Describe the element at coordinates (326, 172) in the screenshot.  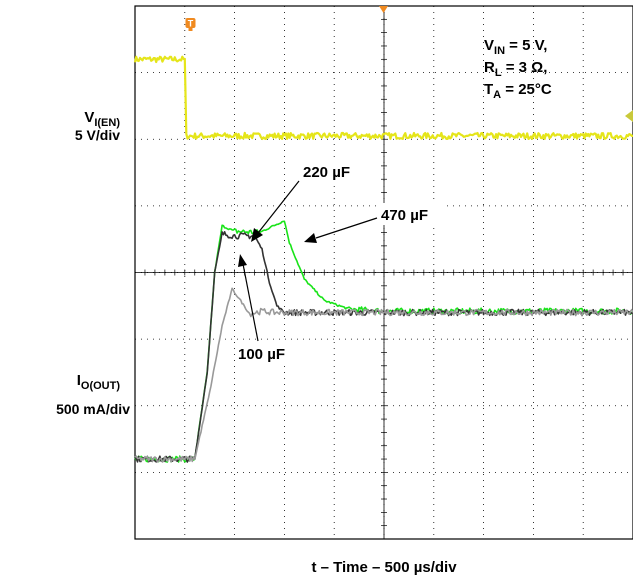
I see `annotation-220uF-label: 220 µF` at that location.